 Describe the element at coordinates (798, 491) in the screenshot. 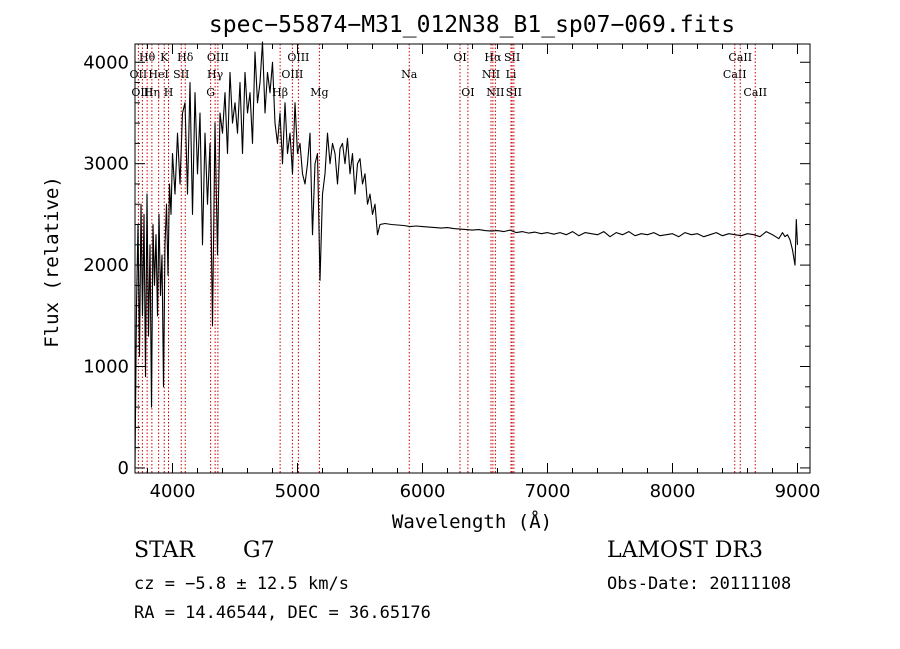

I see `x-tick-label: 9000` at that location.